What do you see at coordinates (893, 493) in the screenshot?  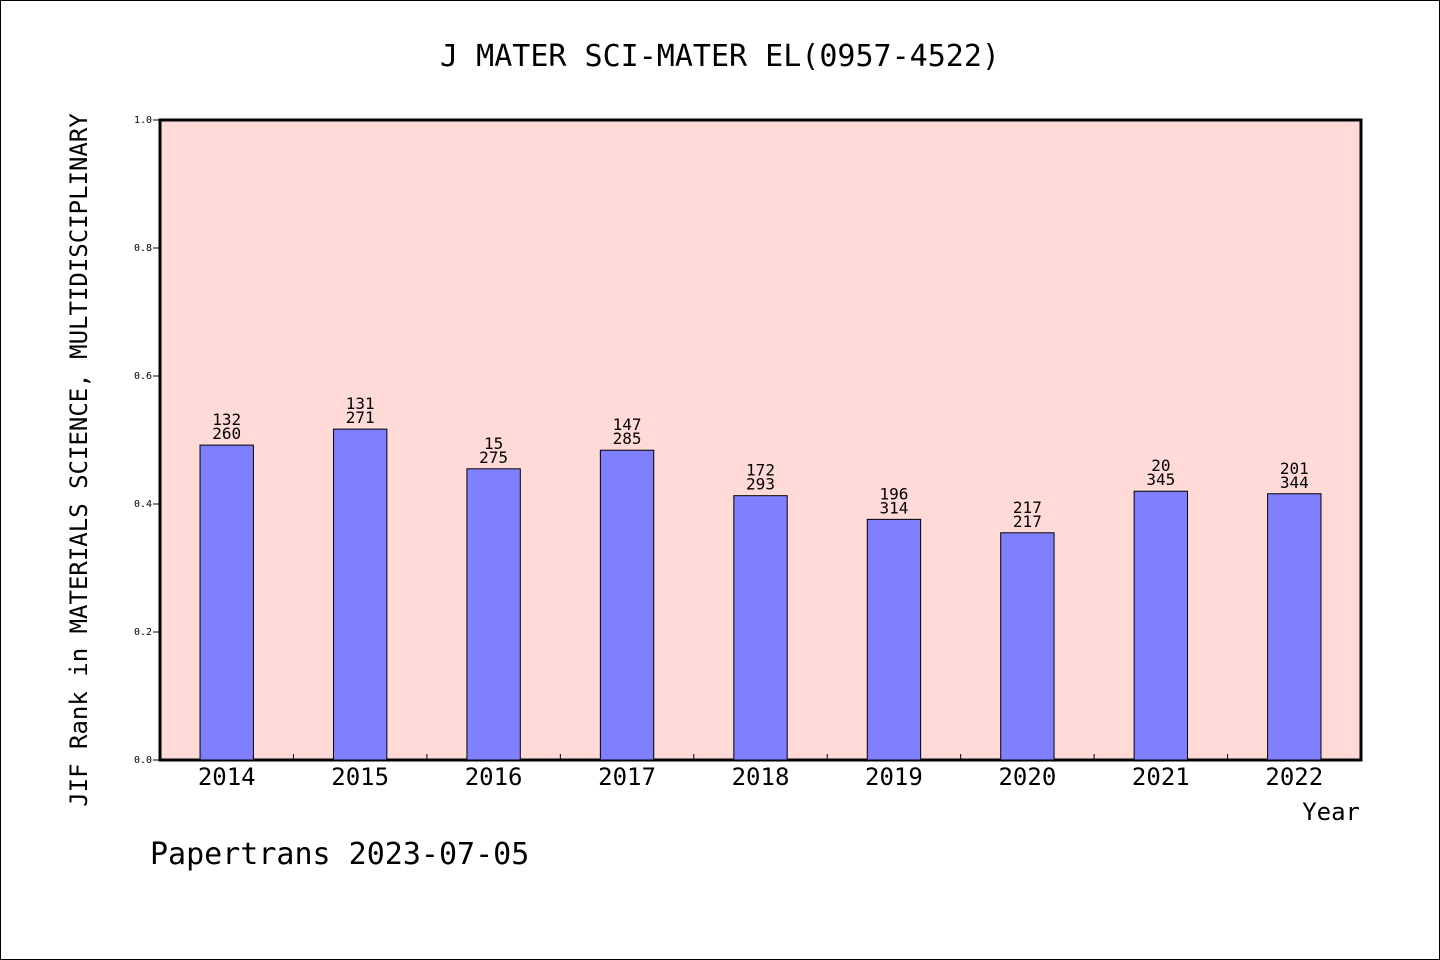 I see `bar-rank-label: 196` at bounding box center [893, 493].